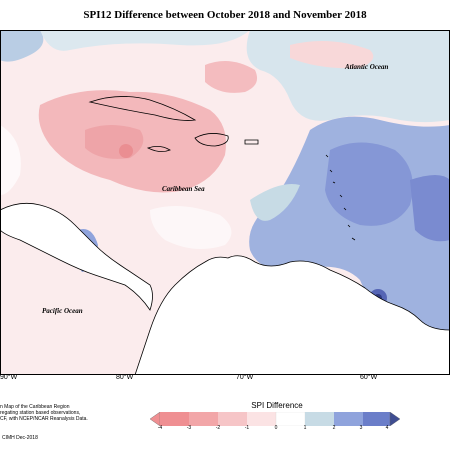 The image size is (450, 450). I want to click on lon-tick-70w: 70°W, so click(245, 377).